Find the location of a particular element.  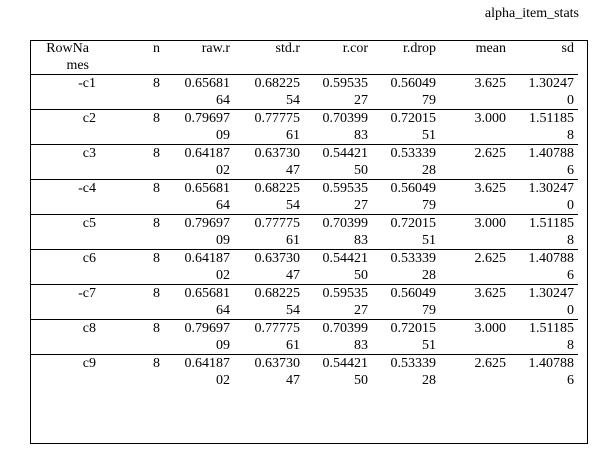

cell-text: c5 is located at coordinates (89, 223).